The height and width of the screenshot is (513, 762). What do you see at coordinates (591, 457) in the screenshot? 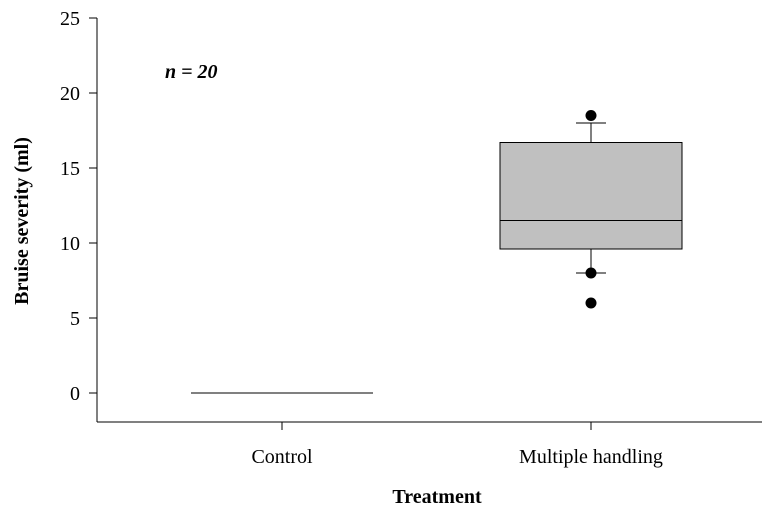
I see `x-tick-label: Multiple handling` at bounding box center [591, 457].